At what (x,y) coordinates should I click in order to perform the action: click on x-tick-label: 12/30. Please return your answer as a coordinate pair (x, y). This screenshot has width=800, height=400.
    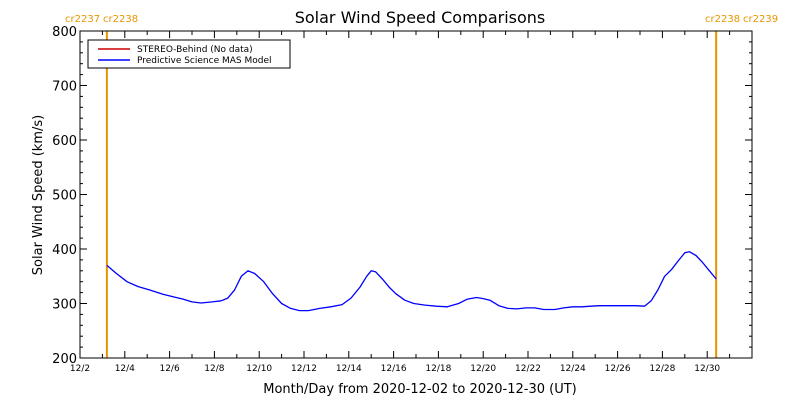
    Looking at the image, I should click on (707, 369).